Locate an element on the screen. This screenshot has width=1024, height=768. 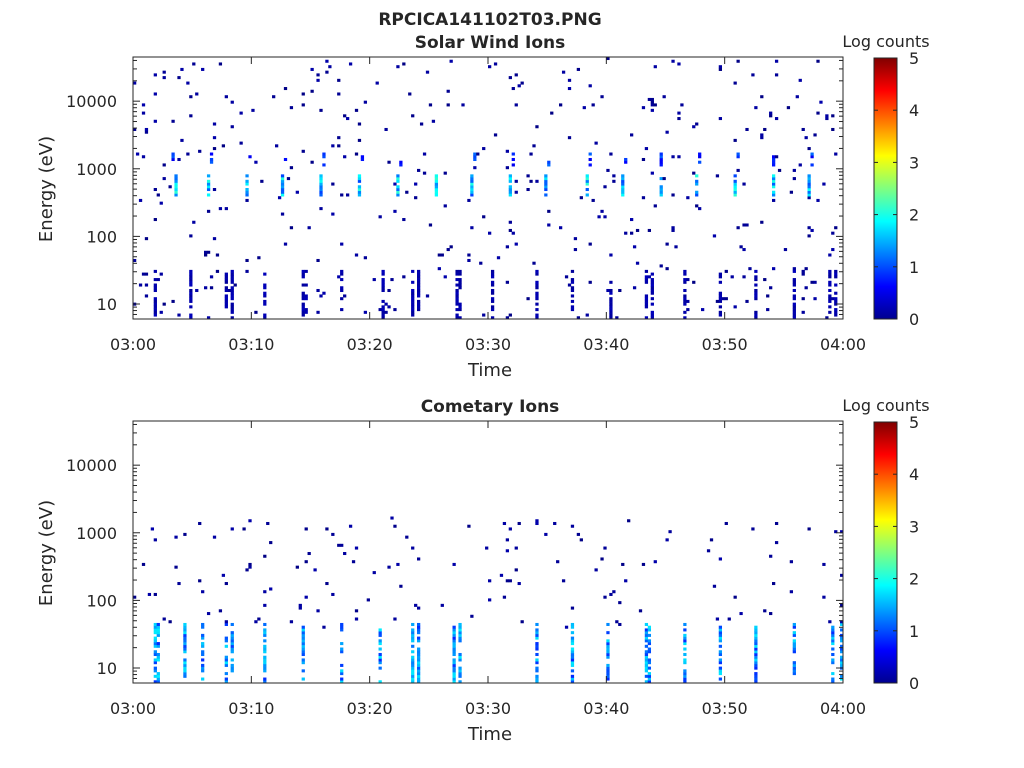
y-tick-label: 100 is located at coordinates (101, 600).